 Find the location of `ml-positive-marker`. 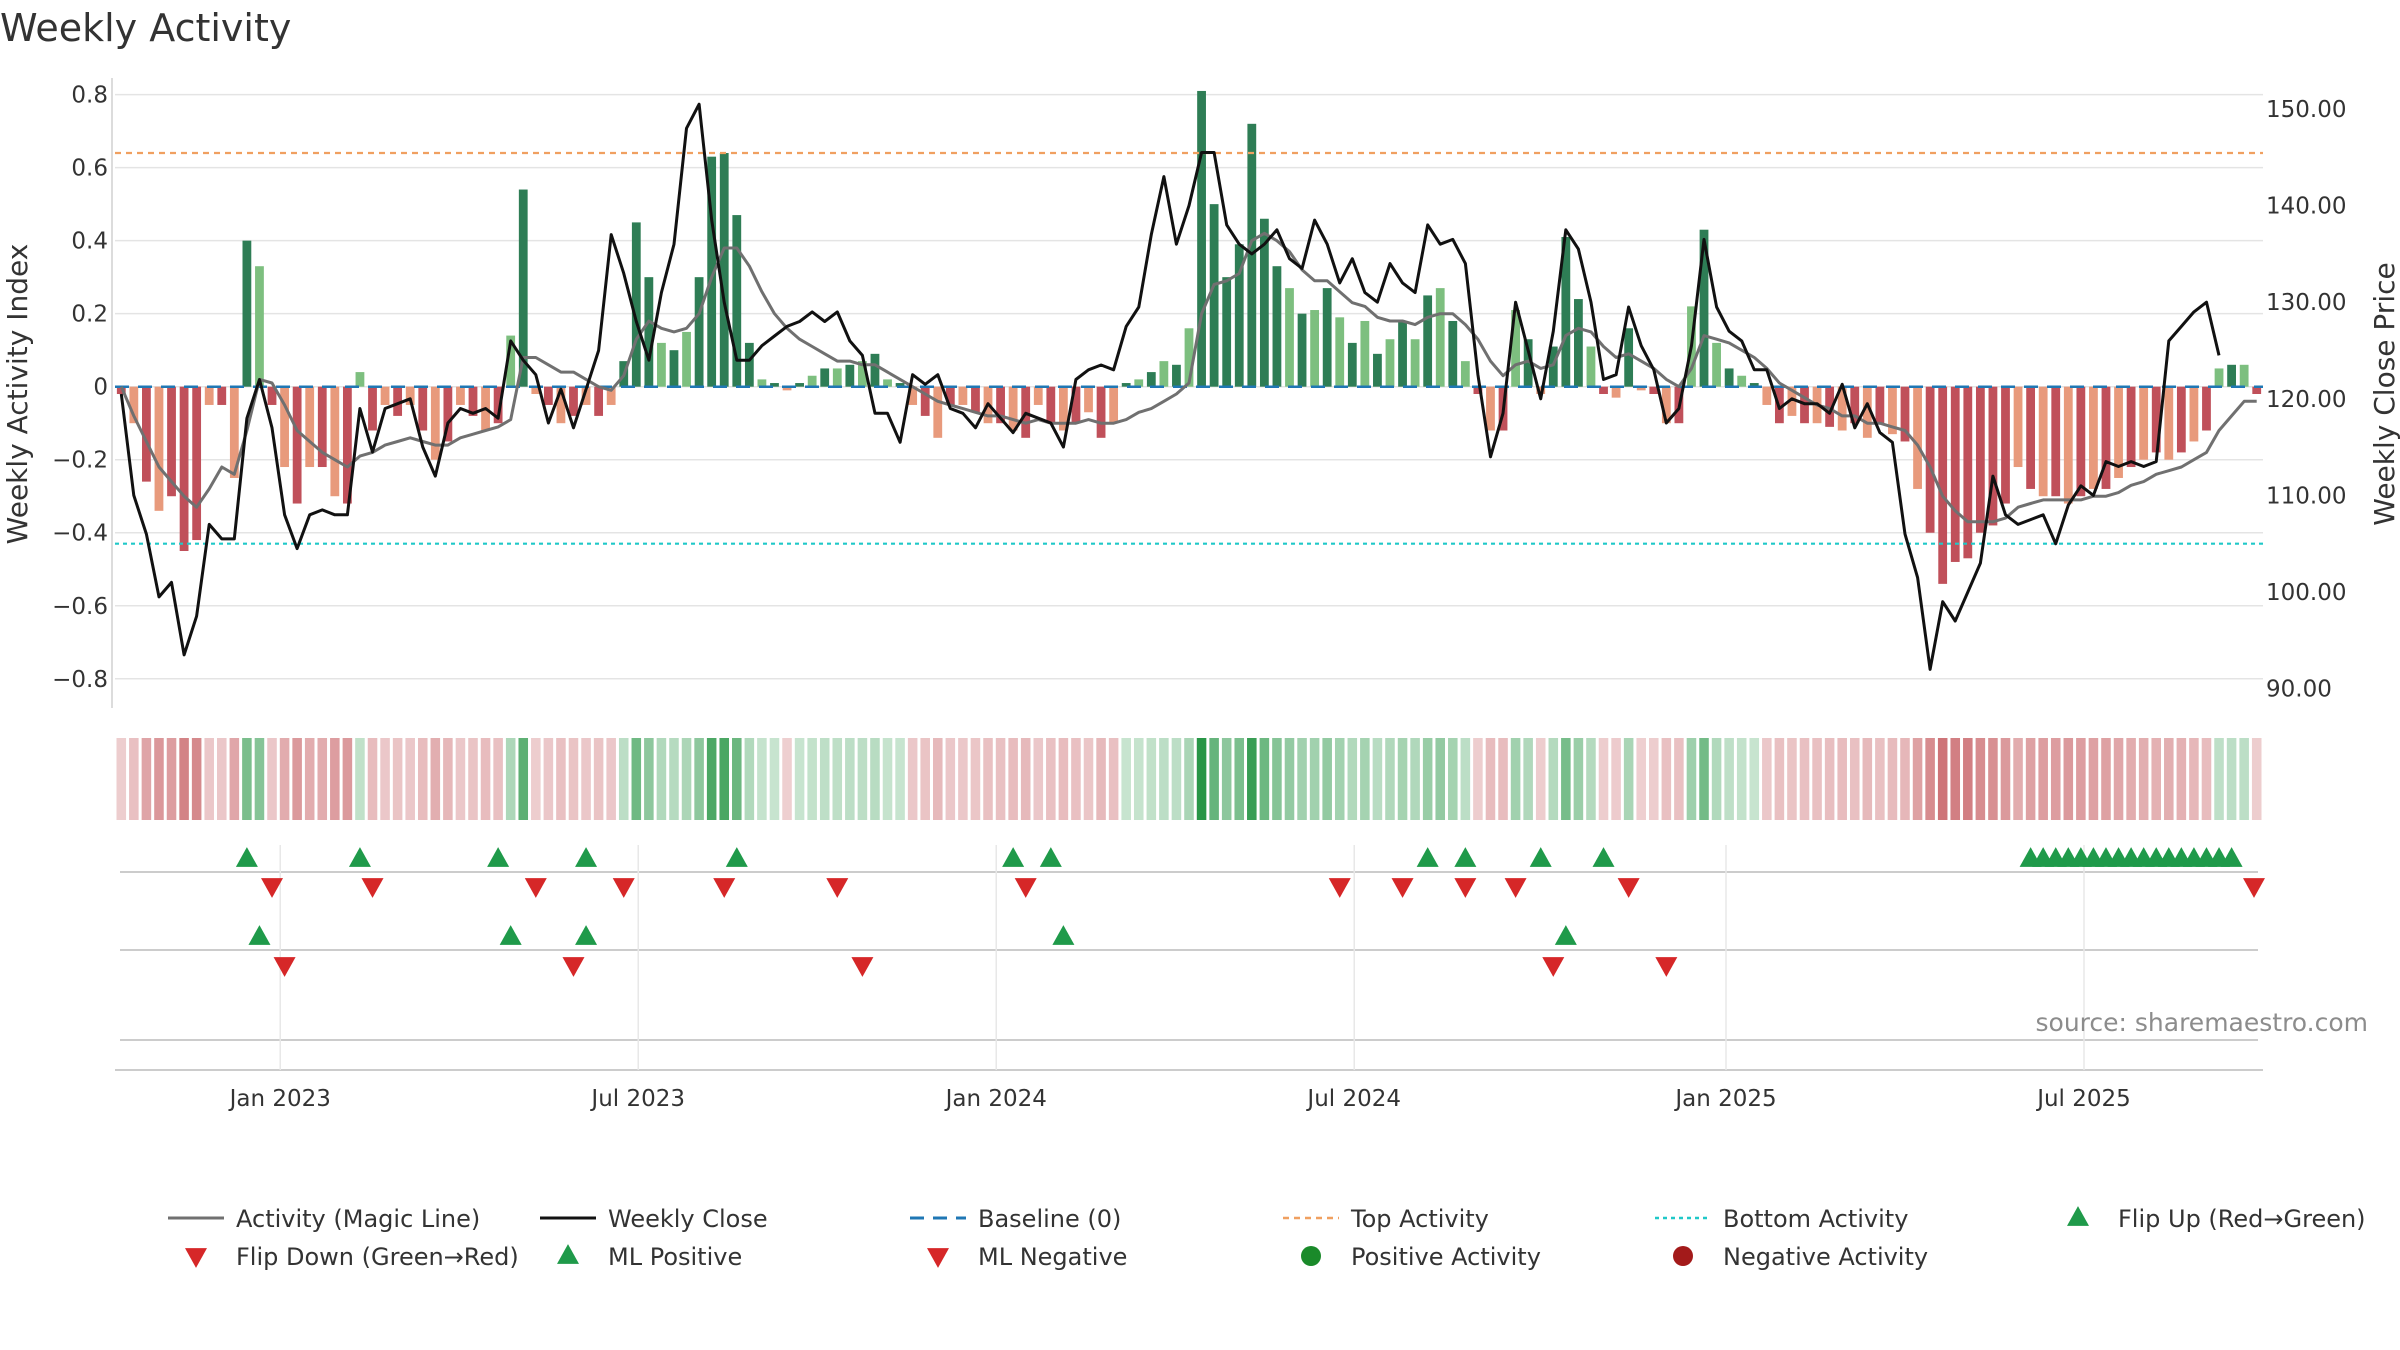

ml-positive-marker is located at coordinates (586, 935).